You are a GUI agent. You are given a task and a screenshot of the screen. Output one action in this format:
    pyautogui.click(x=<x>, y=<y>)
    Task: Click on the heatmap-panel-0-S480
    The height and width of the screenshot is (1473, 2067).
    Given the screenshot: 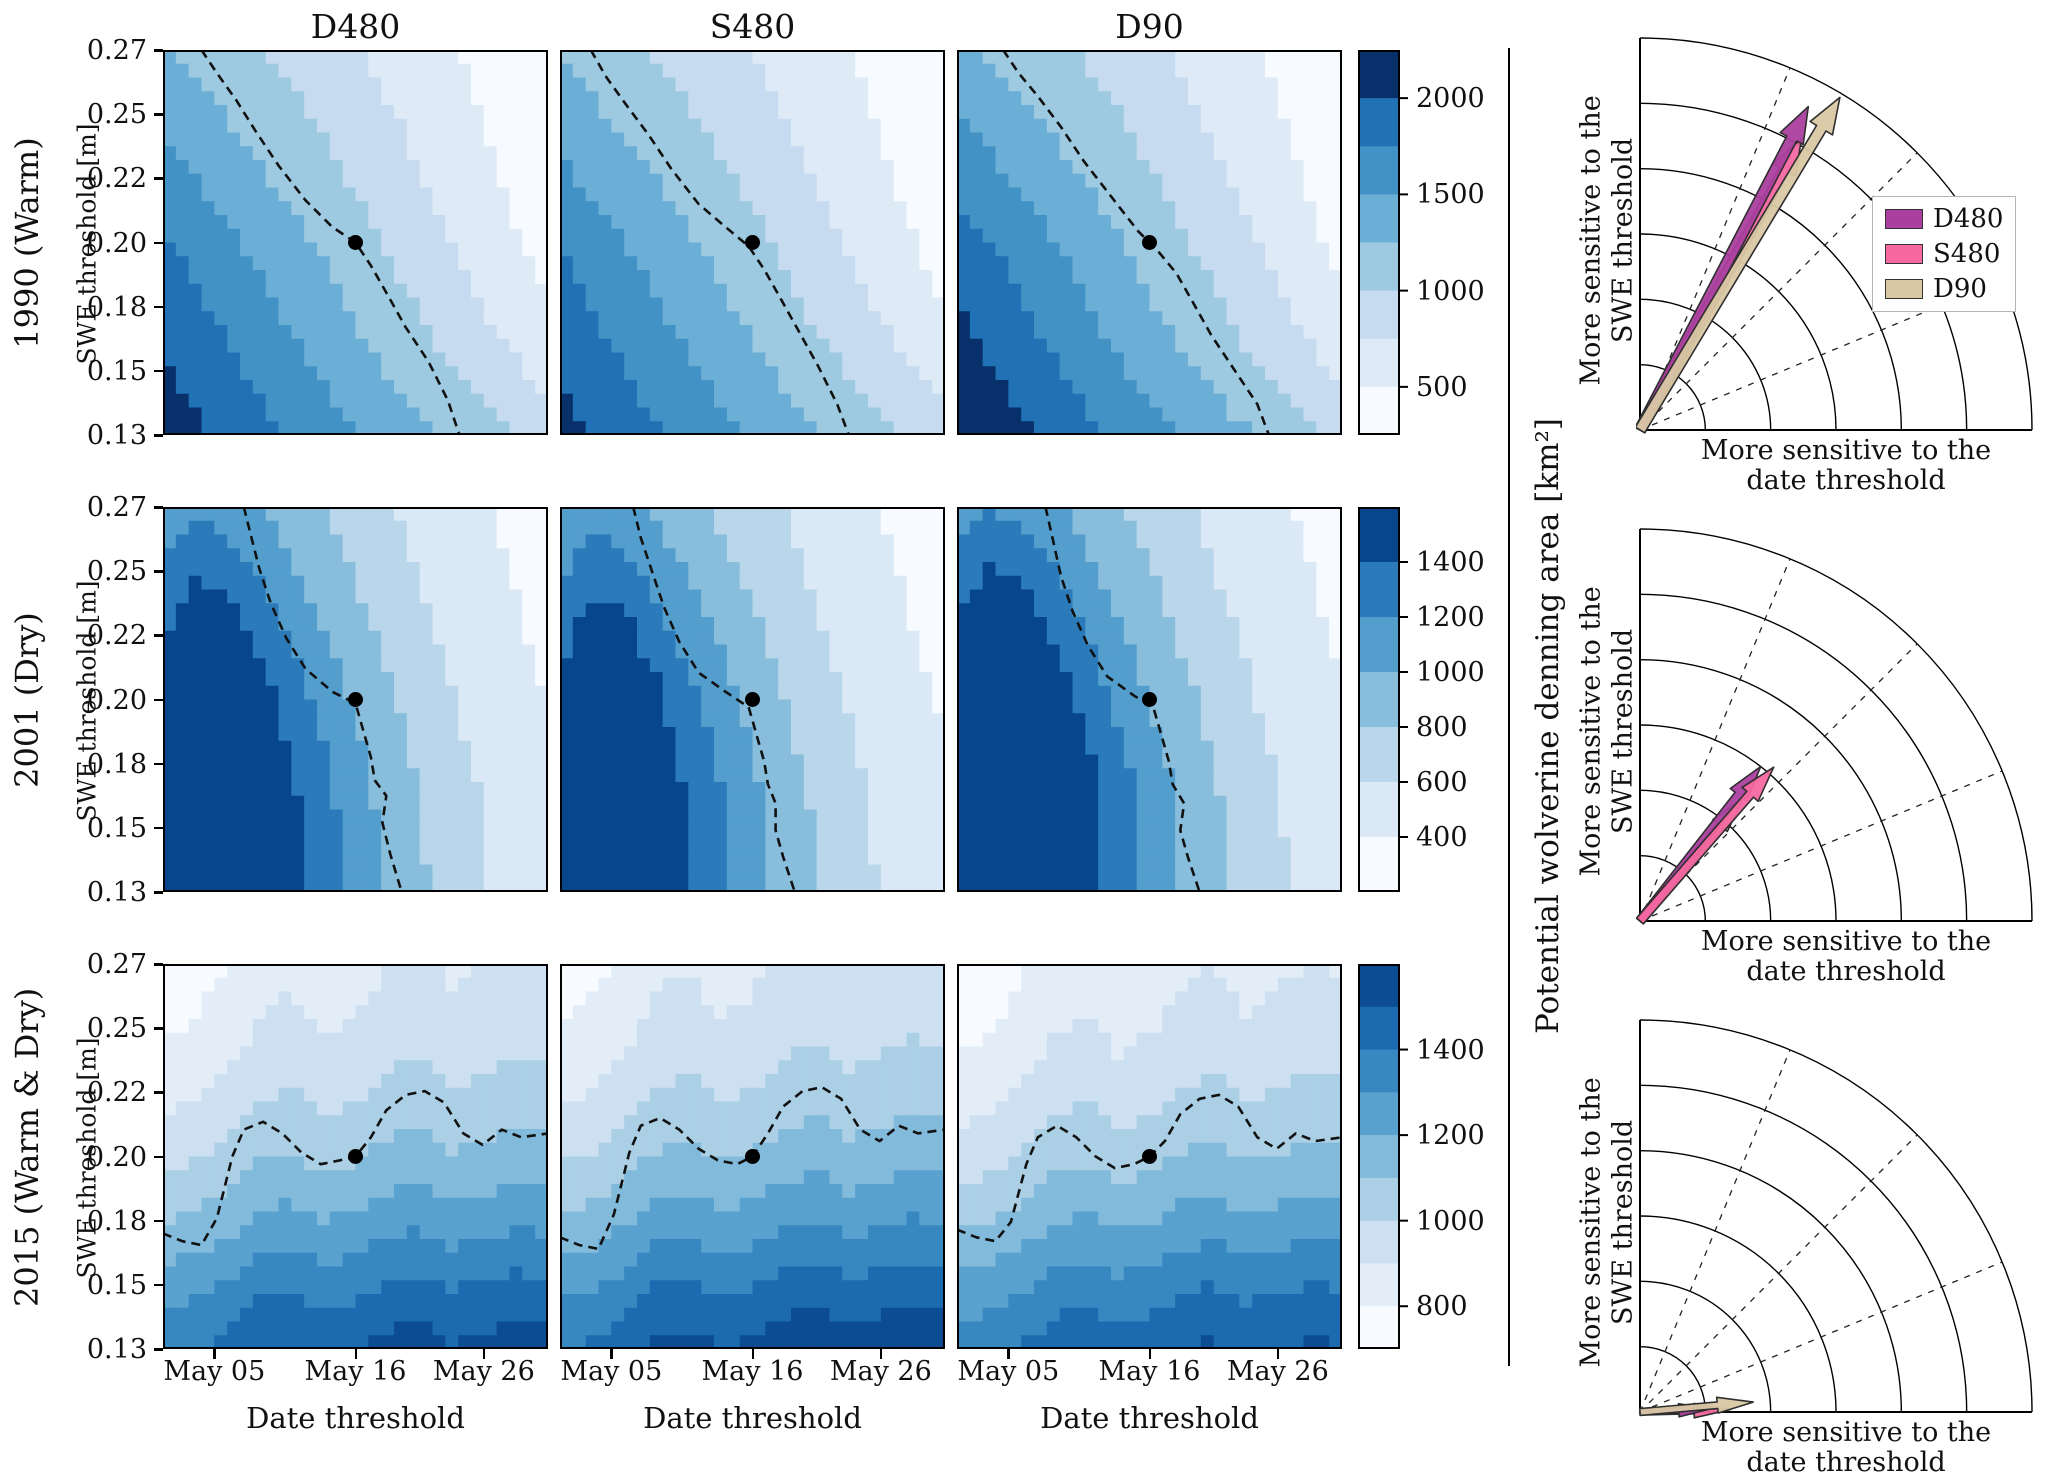 What is the action you would take?
    pyautogui.click(x=753, y=242)
    